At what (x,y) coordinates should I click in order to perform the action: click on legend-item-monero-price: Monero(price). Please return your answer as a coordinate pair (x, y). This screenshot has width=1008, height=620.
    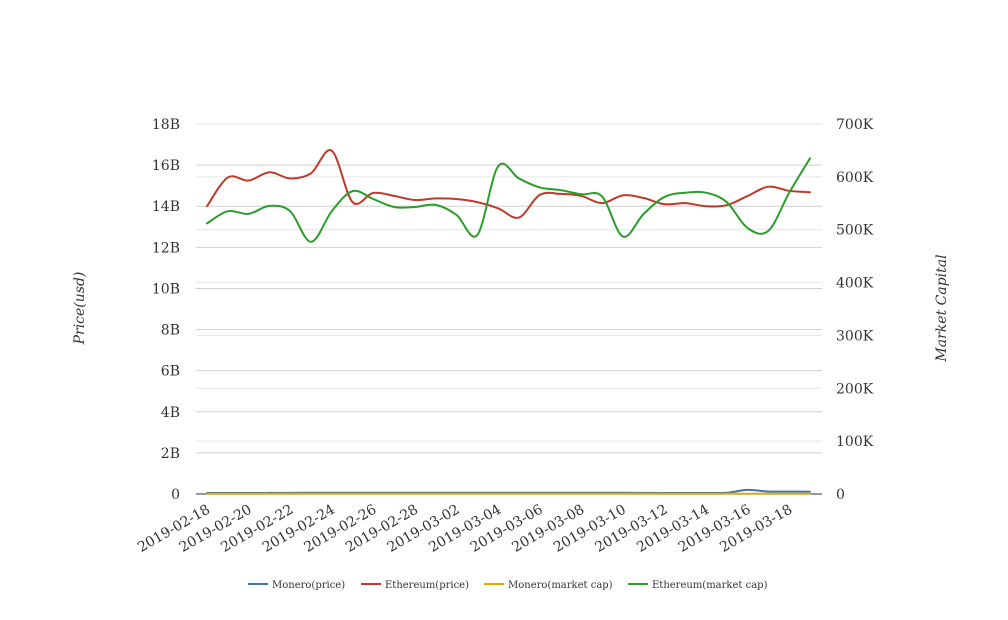
    Looking at the image, I should click on (296, 585).